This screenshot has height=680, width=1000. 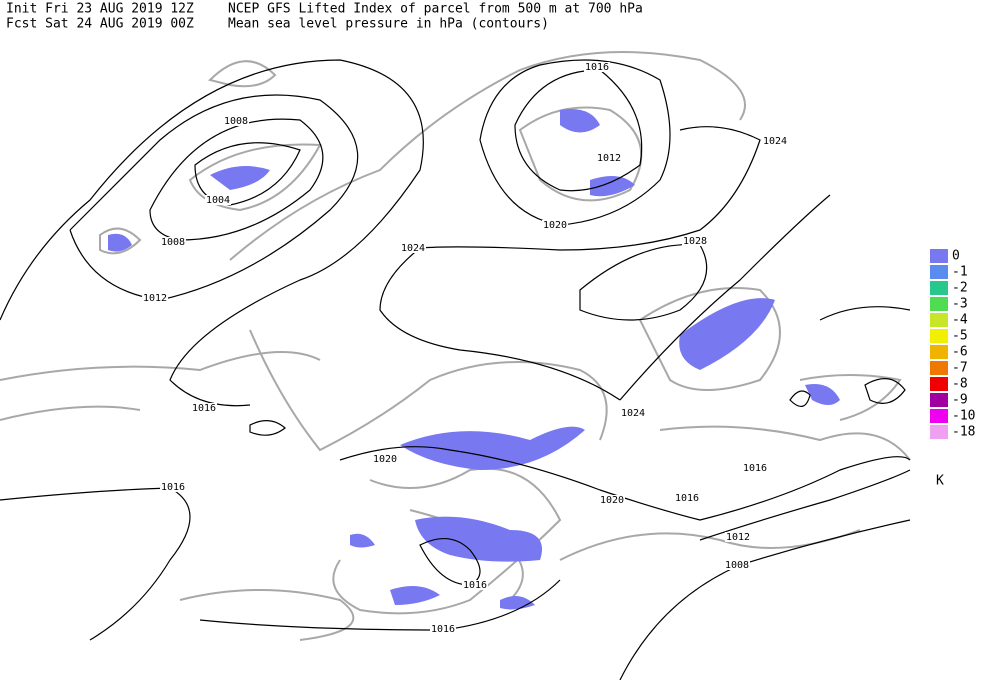 I want to click on legend: 0-1-2-3-4-5-6-7-8-9-10-18 K, so click(x=952, y=369).